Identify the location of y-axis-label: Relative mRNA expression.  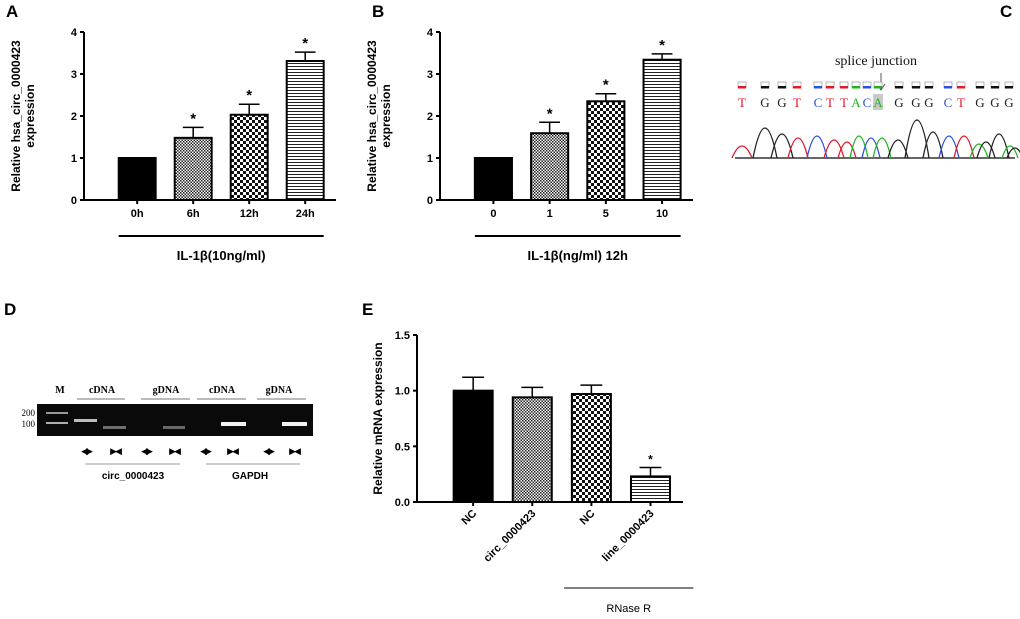
(378, 418).